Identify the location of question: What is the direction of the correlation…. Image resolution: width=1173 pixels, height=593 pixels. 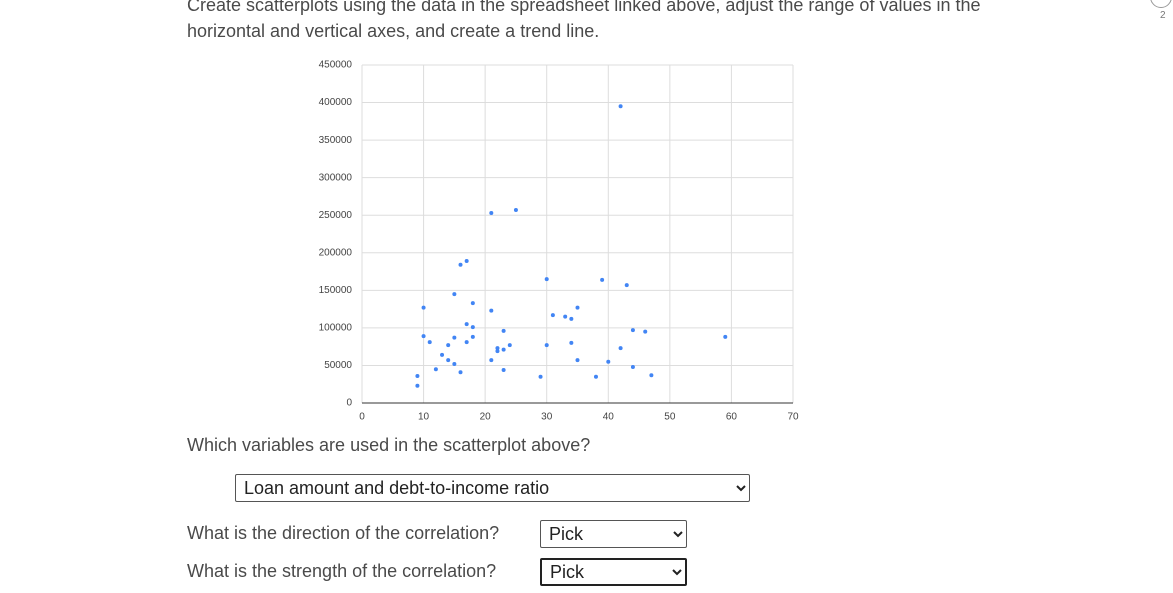
(343, 533).